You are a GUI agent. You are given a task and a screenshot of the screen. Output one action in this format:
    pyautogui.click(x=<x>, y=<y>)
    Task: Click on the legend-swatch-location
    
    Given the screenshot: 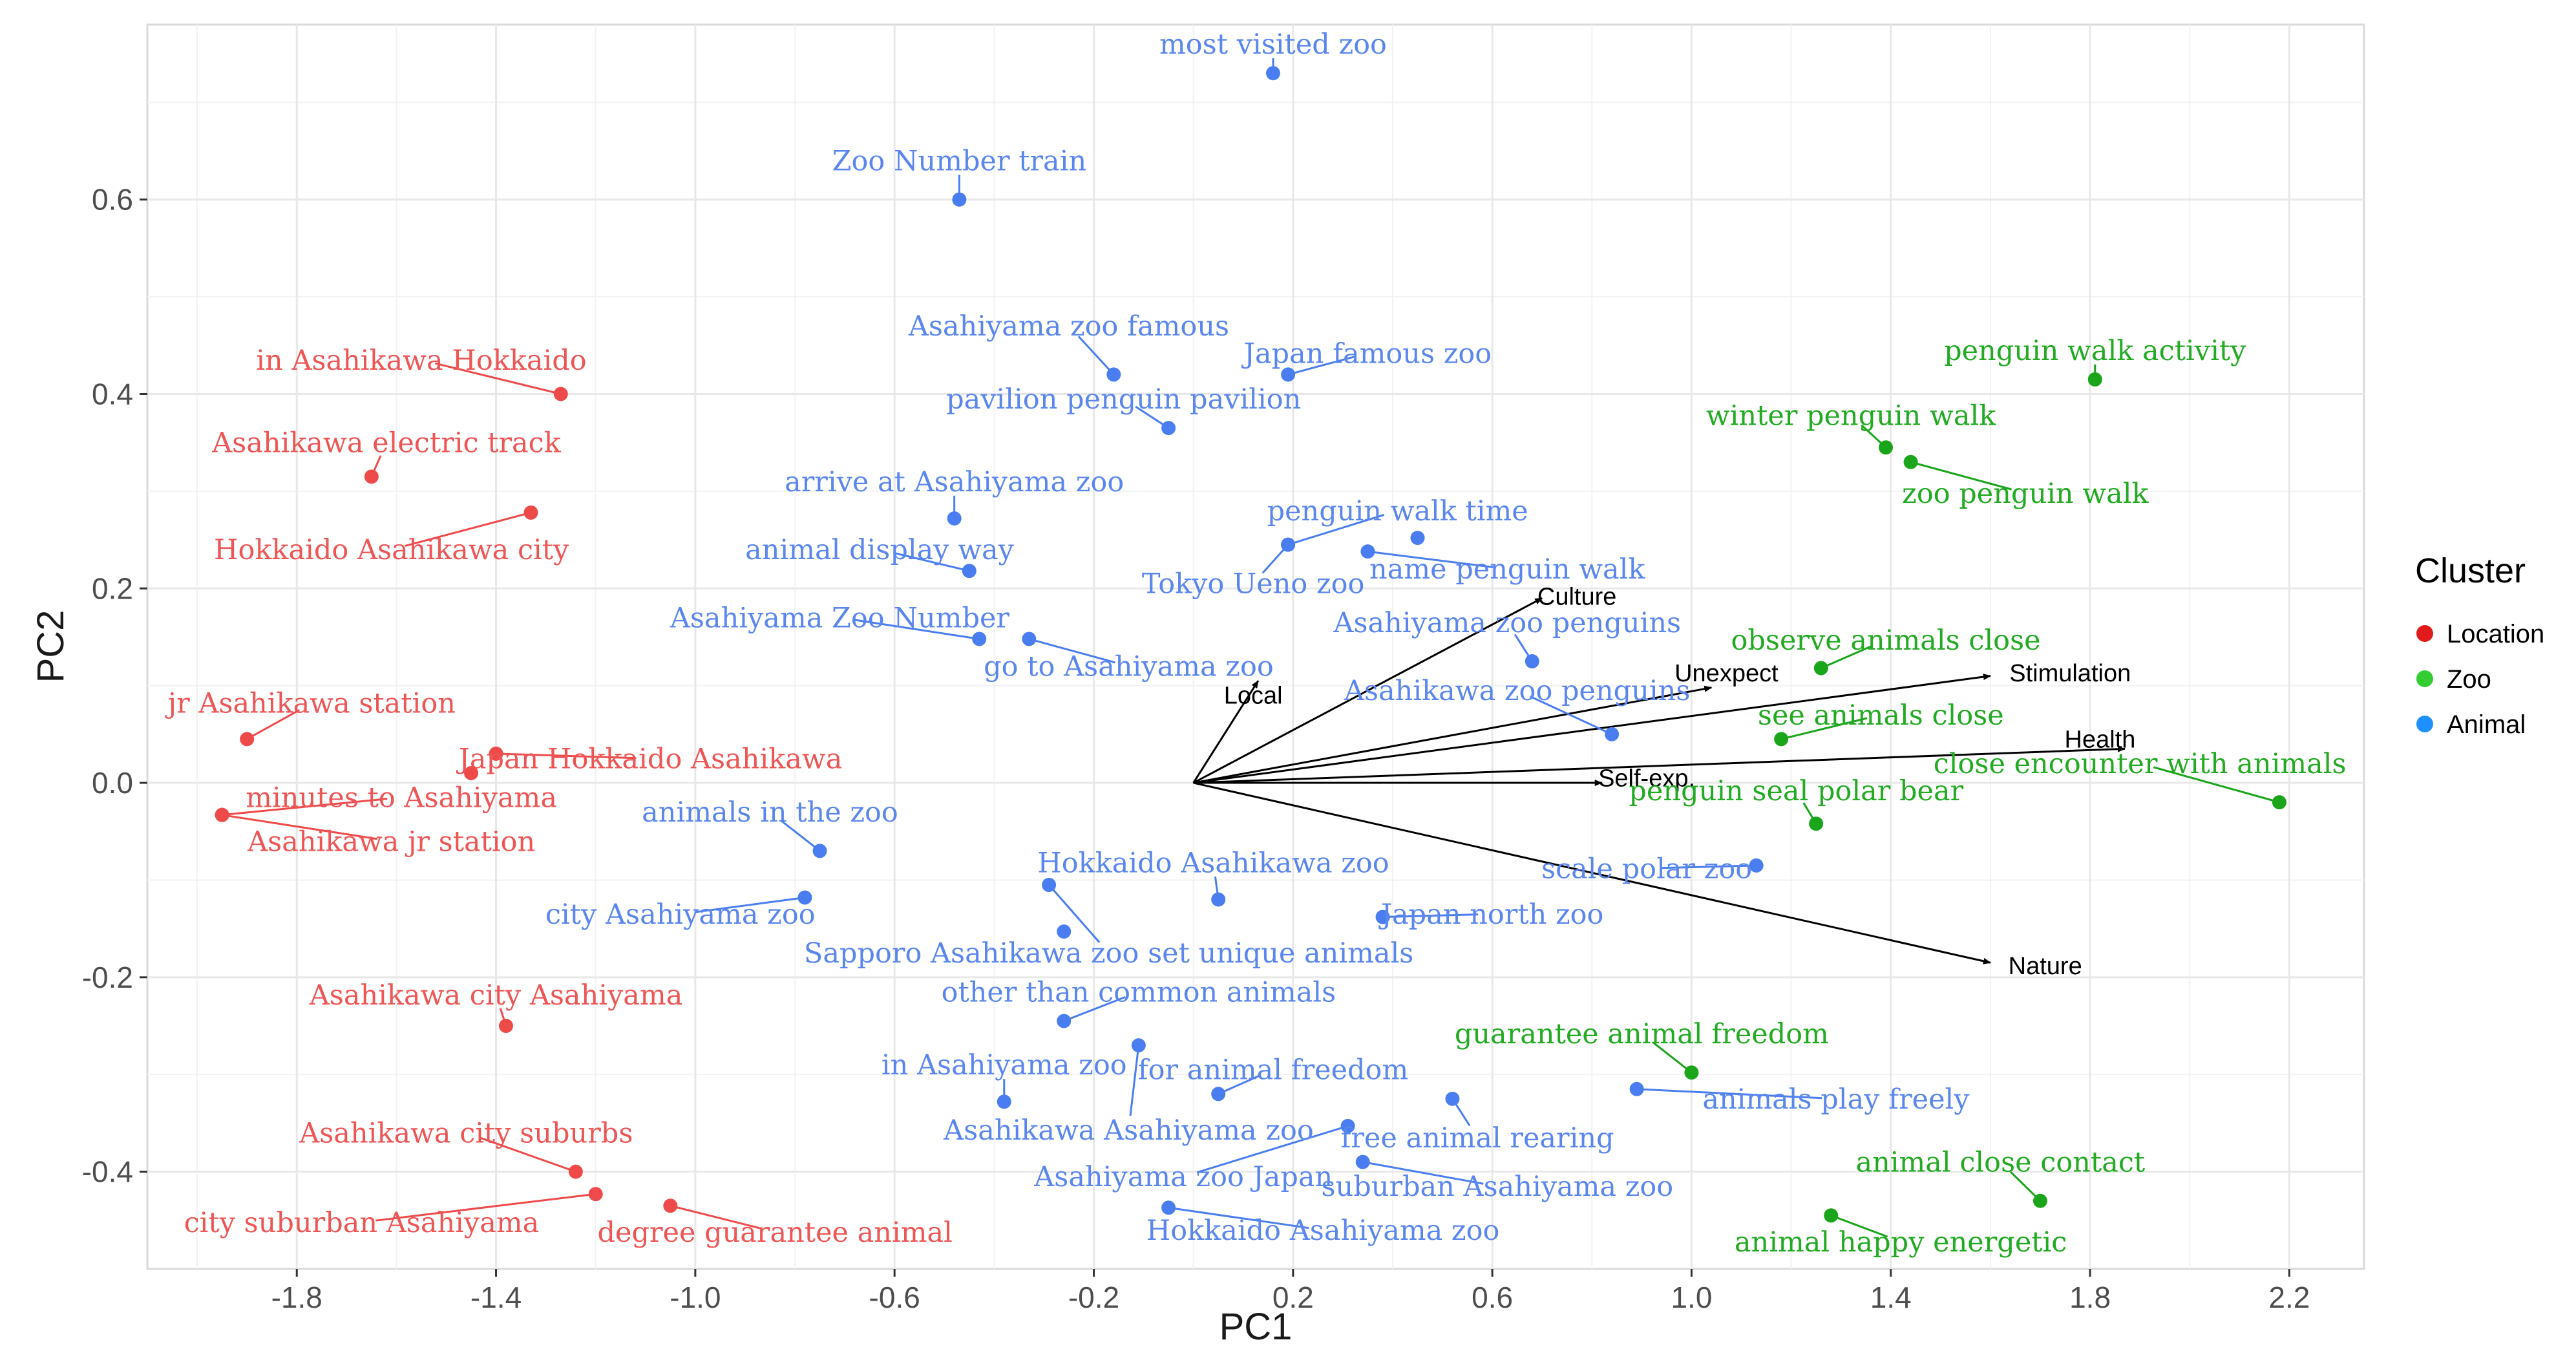 What is the action you would take?
    pyautogui.click(x=2424, y=633)
    